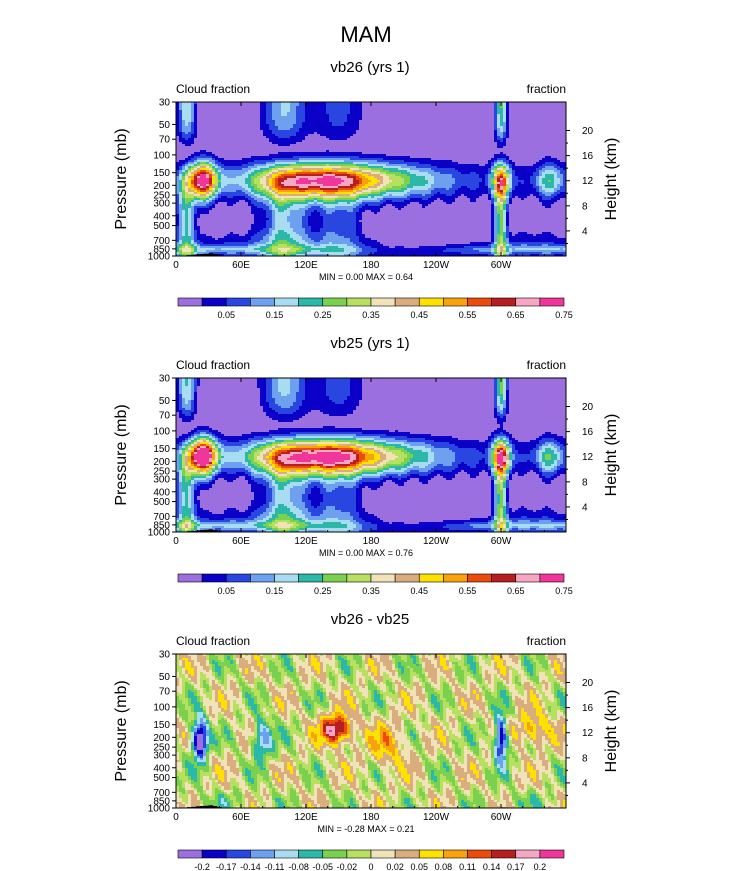 Image resolution: width=733 pixels, height=871 pixels. What do you see at coordinates (161, 449) in the screenshot?
I see `y-tick-label: 150` at bounding box center [161, 449].